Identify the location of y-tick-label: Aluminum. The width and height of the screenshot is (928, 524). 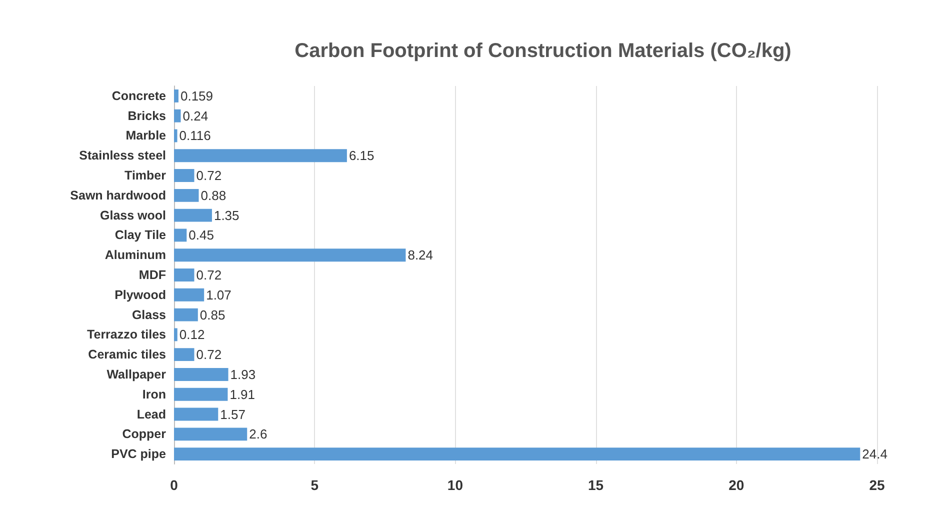
(135, 255).